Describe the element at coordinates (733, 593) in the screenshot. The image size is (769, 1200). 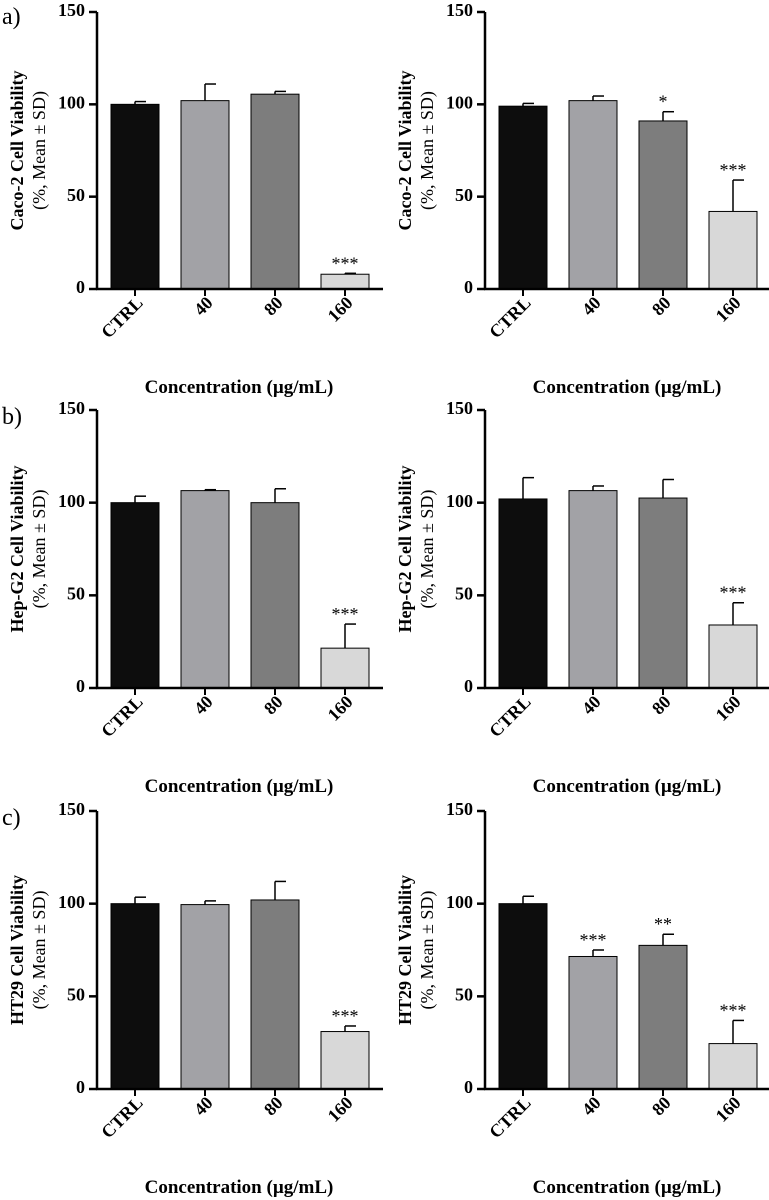
I see `chart4-significance-160: ***` at that location.